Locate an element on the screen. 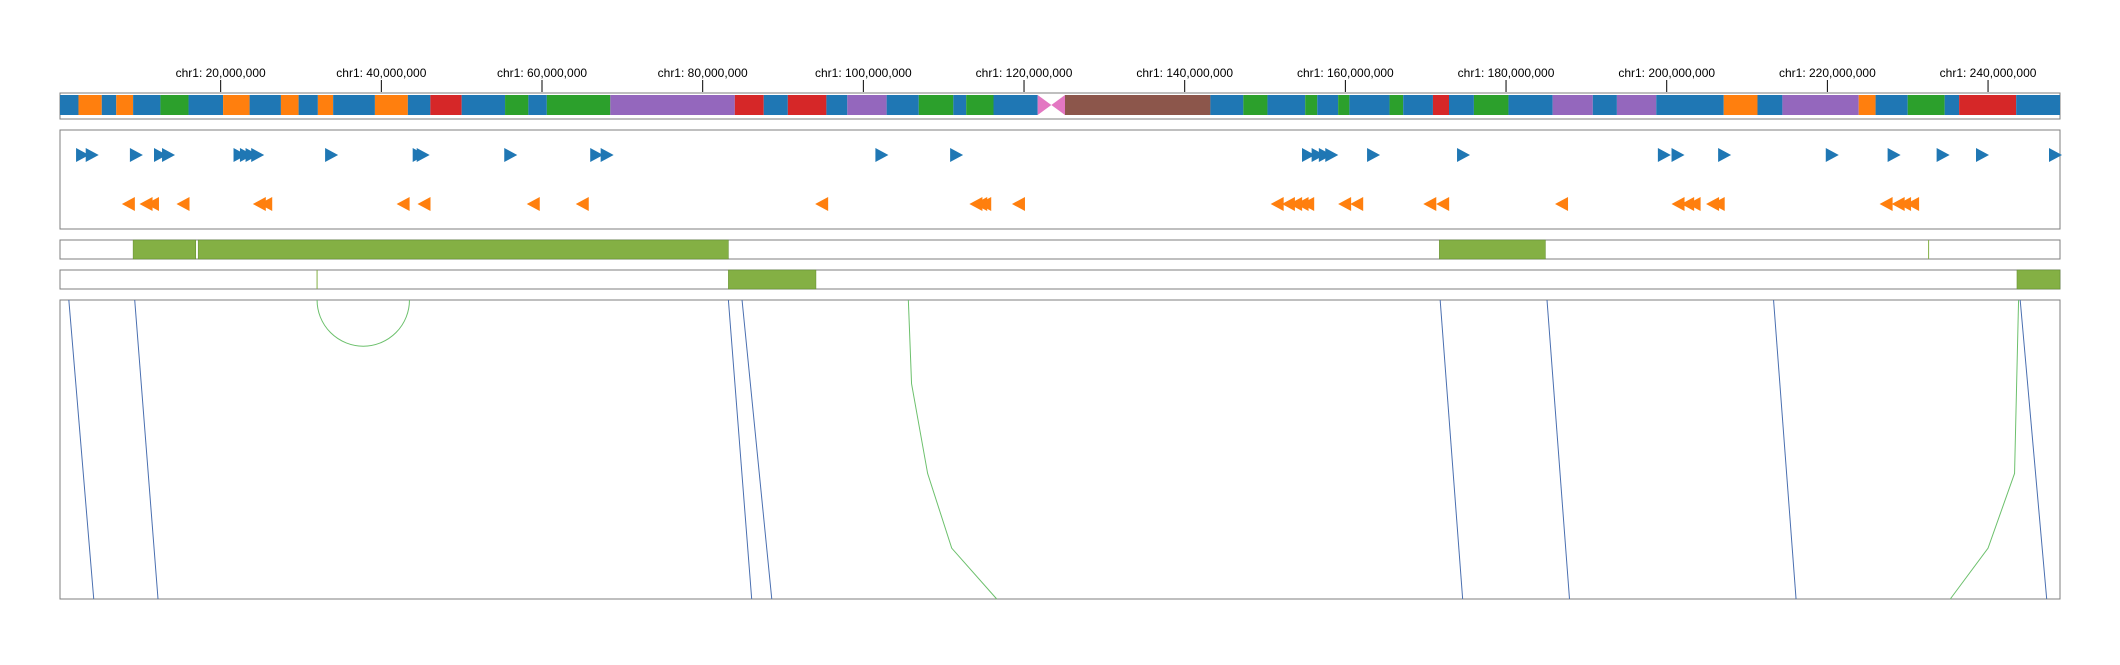  curved-link is located at coordinates (952, 449).